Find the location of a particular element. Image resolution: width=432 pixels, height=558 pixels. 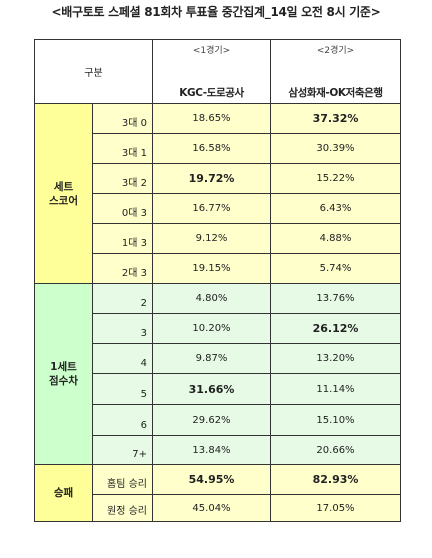

table-row: 원정 승리 45.04% 17.05% is located at coordinates (218, 508).